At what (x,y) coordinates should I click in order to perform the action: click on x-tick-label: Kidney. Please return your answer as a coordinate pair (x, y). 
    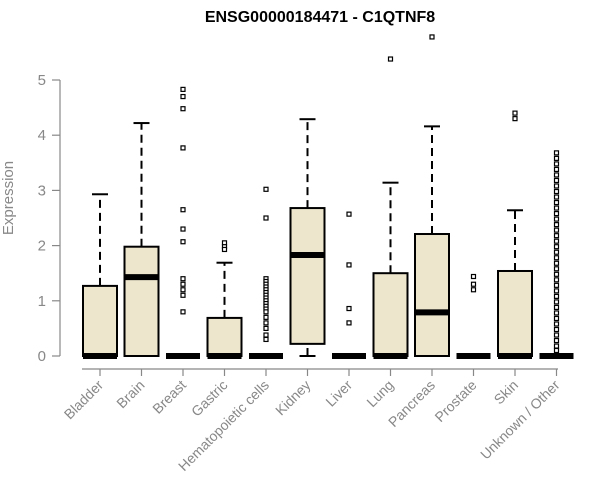
    Looking at the image, I should click on (293, 398).